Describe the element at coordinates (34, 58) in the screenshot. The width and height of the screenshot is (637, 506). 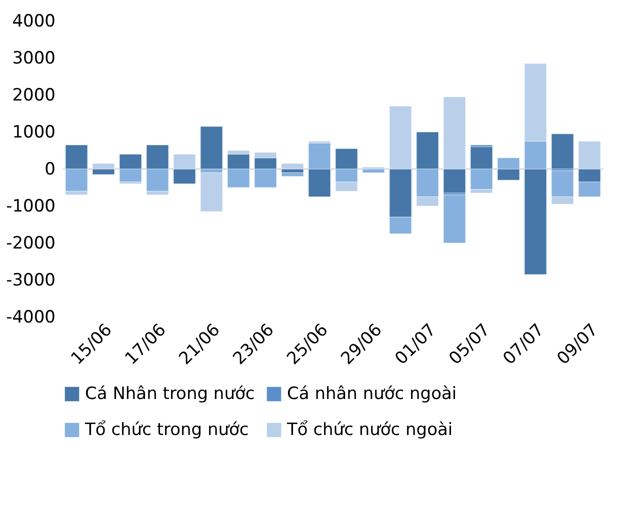
I see `y-tick-label: 3000` at that location.